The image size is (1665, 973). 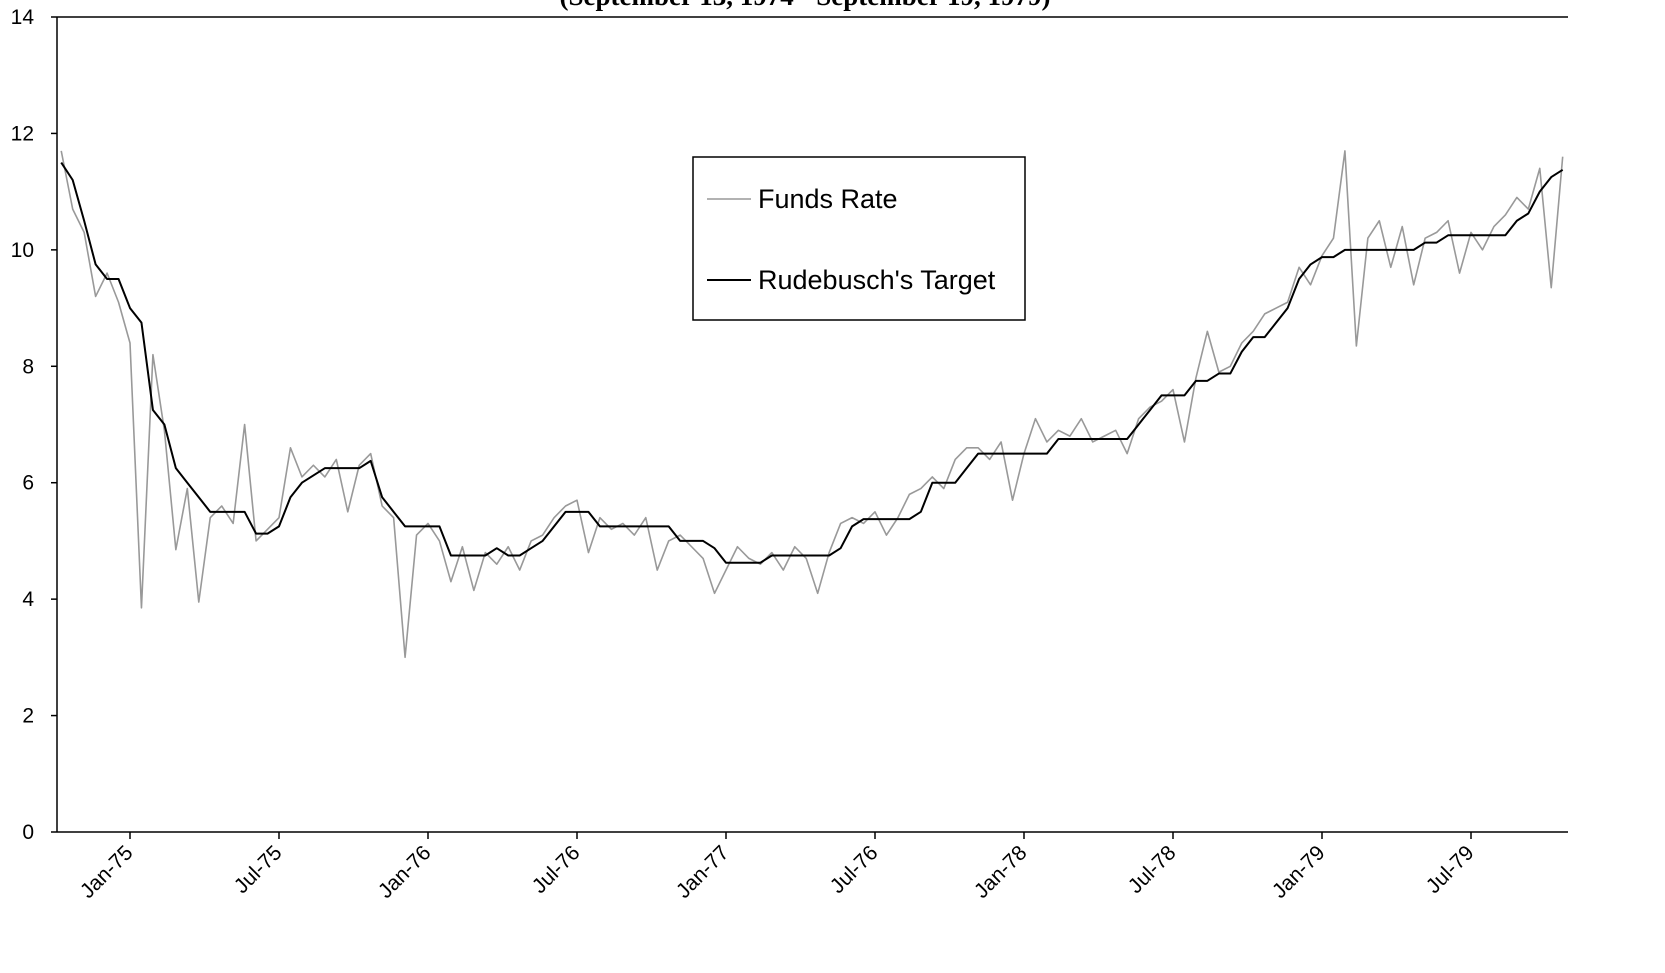 What do you see at coordinates (28, 716) in the screenshot?
I see `y-tick-label: 2` at bounding box center [28, 716].